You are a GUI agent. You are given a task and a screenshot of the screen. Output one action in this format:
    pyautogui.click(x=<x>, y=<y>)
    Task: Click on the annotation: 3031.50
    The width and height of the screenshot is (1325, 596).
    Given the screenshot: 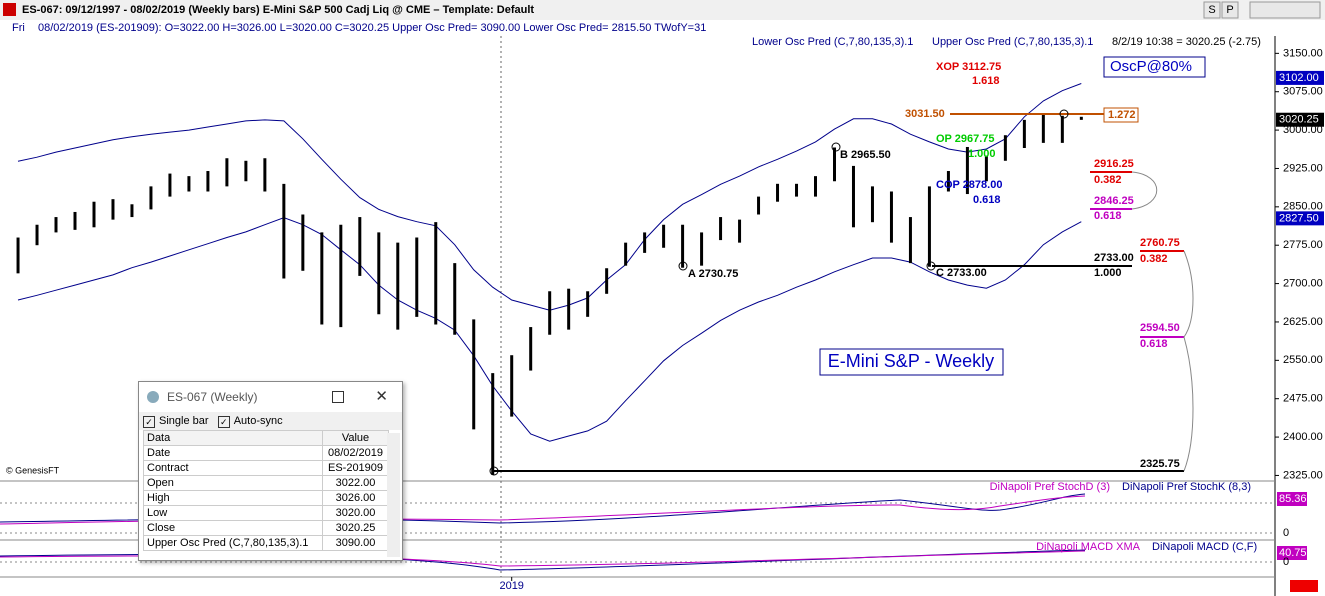 What is the action you would take?
    pyautogui.click(x=925, y=114)
    